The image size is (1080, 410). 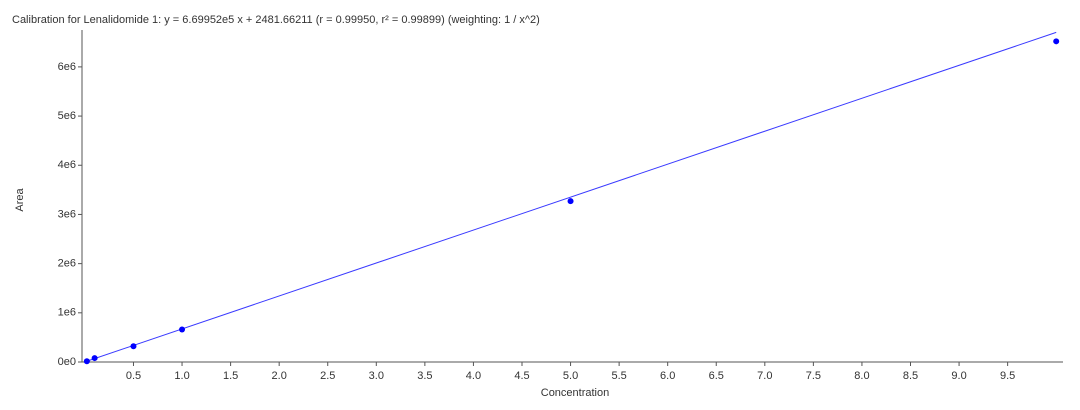 What do you see at coordinates (813, 376) in the screenshot?
I see `x-tick-label: 7.5` at bounding box center [813, 376].